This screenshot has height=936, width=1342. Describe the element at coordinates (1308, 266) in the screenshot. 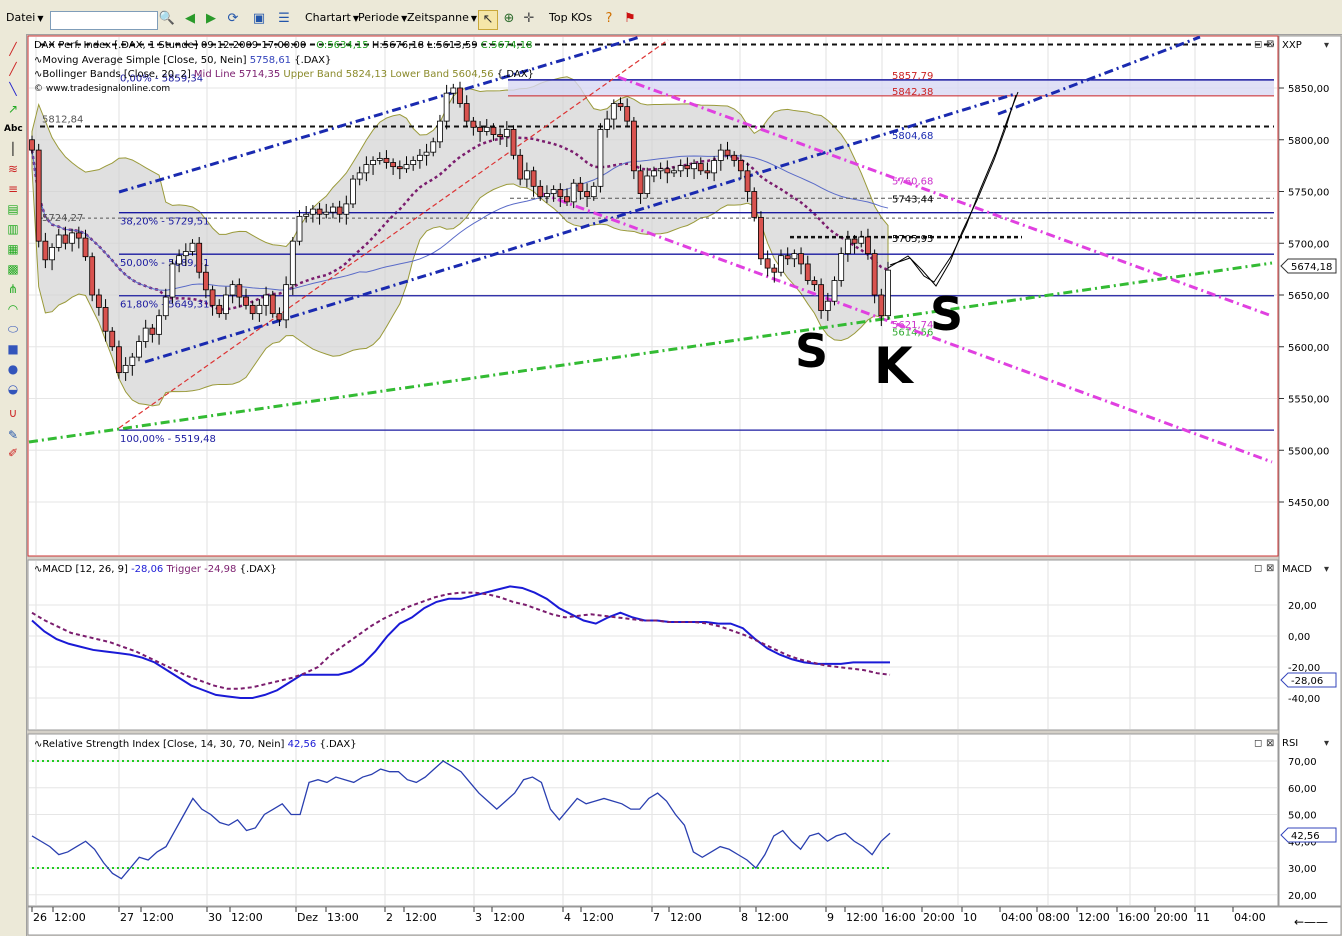

I see `last-price-tag: 5674,18` at that location.